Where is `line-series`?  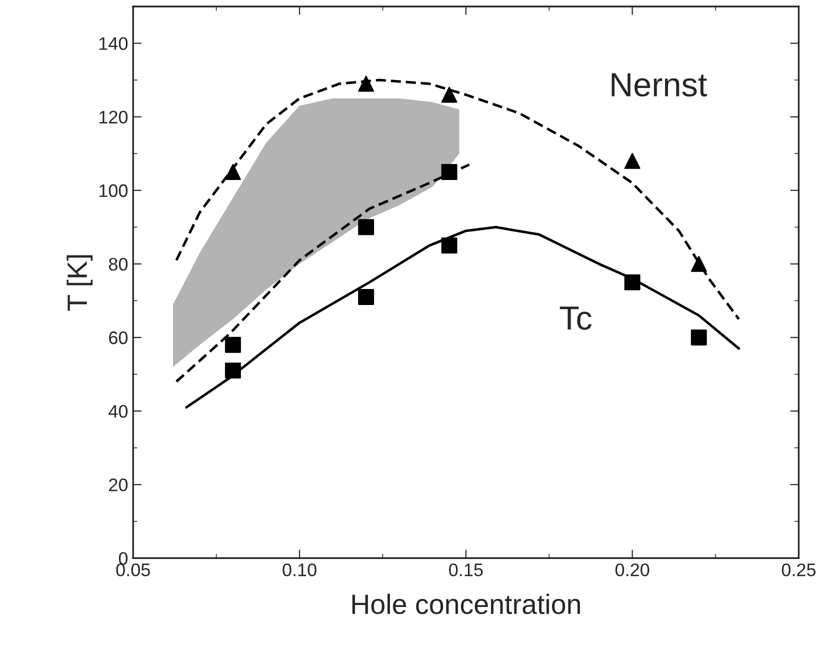 line-series is located at coordinates (322, 273).